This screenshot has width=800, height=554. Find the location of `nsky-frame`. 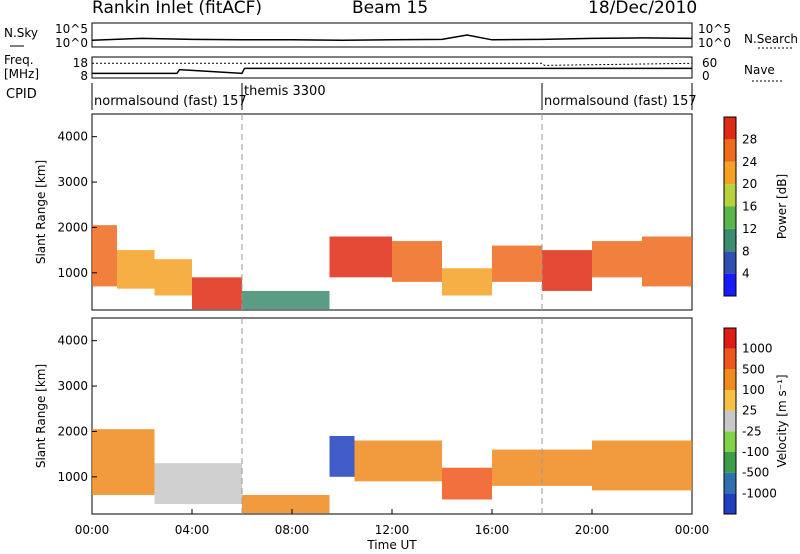

nsky-frame is located at coordinates (392, 35).